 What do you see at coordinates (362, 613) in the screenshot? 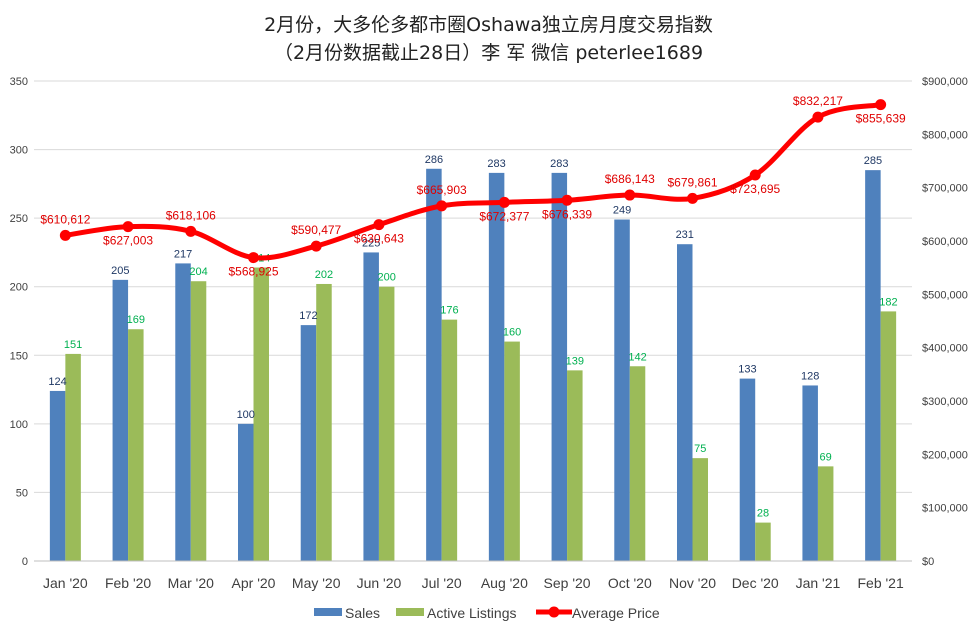
I see `sales-legend-label: Sales` at bounding box center [362, 613].